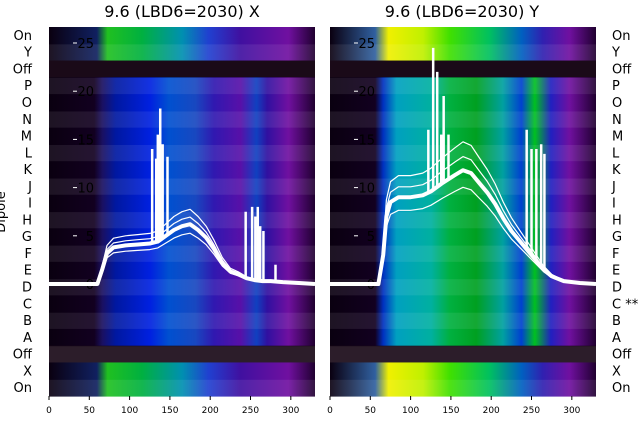  I want to click on dipole-label: O, so click(617, 103).